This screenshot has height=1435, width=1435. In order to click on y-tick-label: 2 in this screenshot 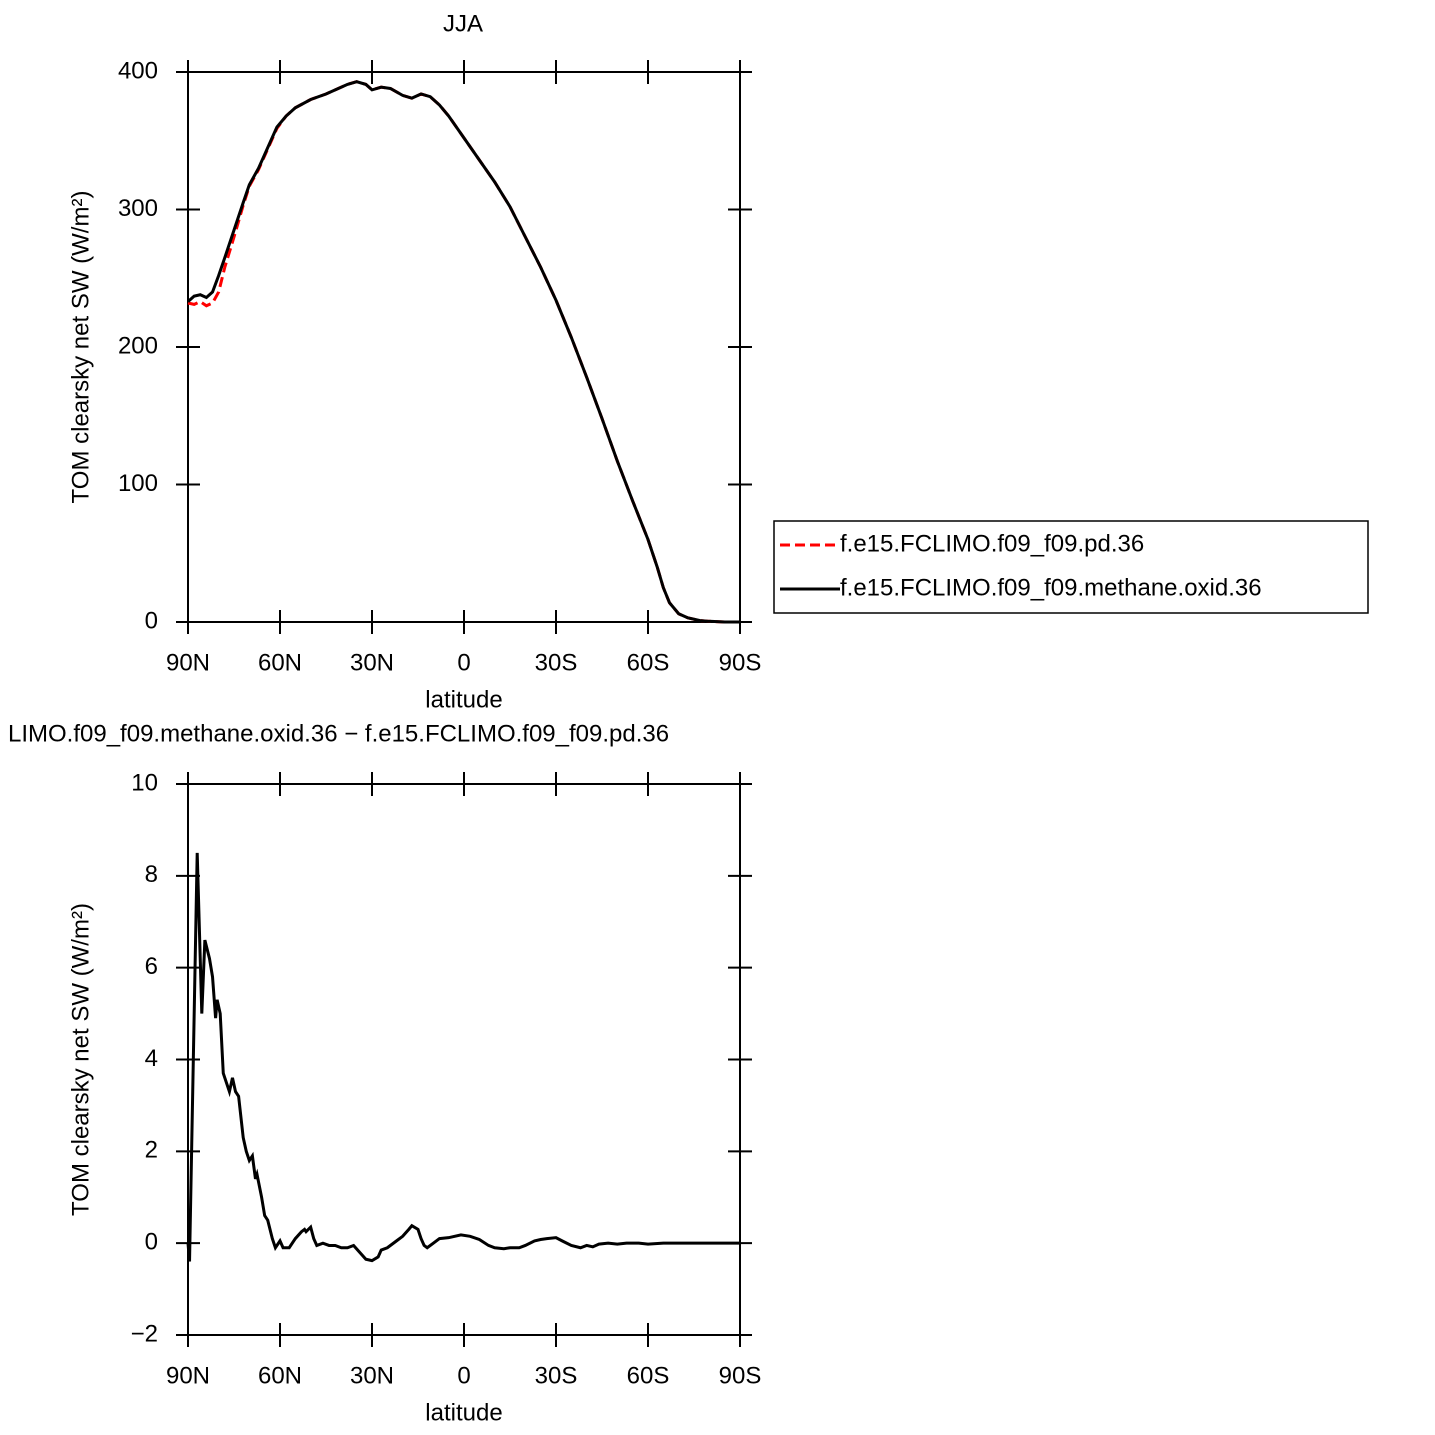, I will do `click(151, 1150)`.